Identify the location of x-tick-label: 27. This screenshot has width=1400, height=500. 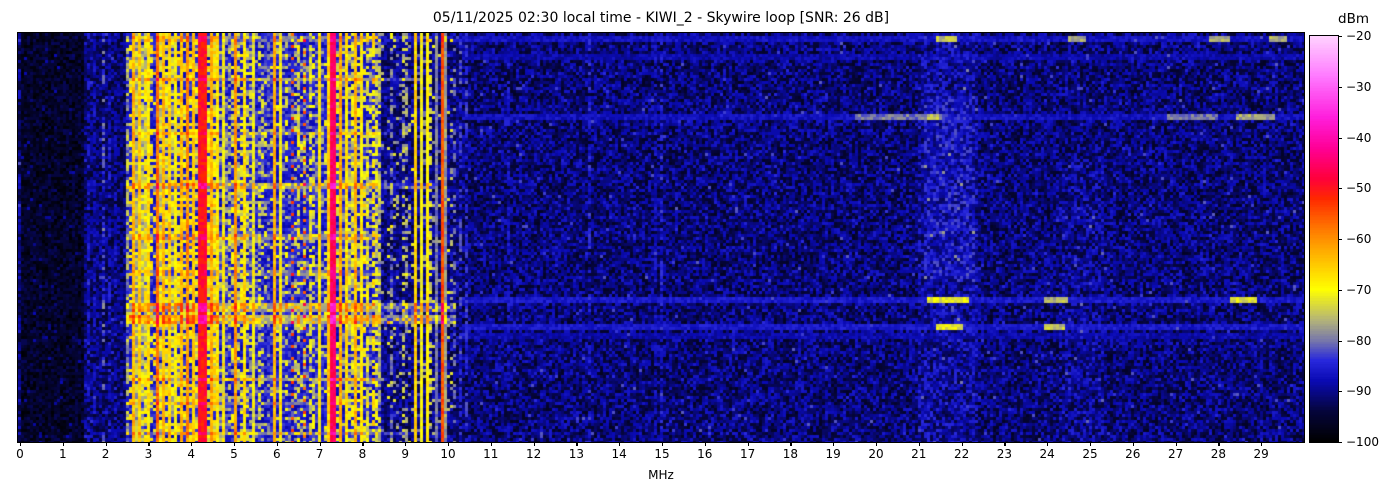
(1175, 454).